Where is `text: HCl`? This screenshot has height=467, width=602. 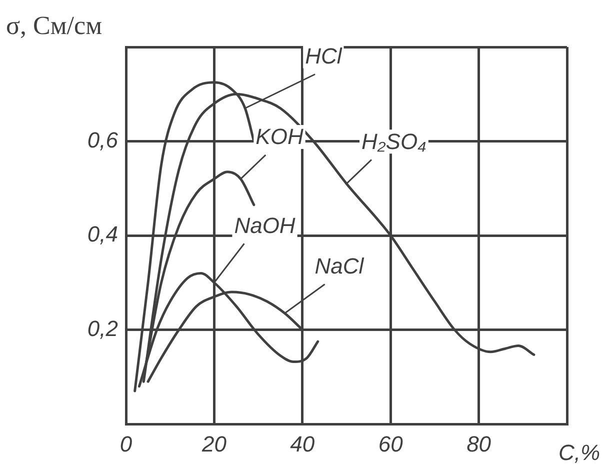
text: HCl is located at coordinates (324, 55).